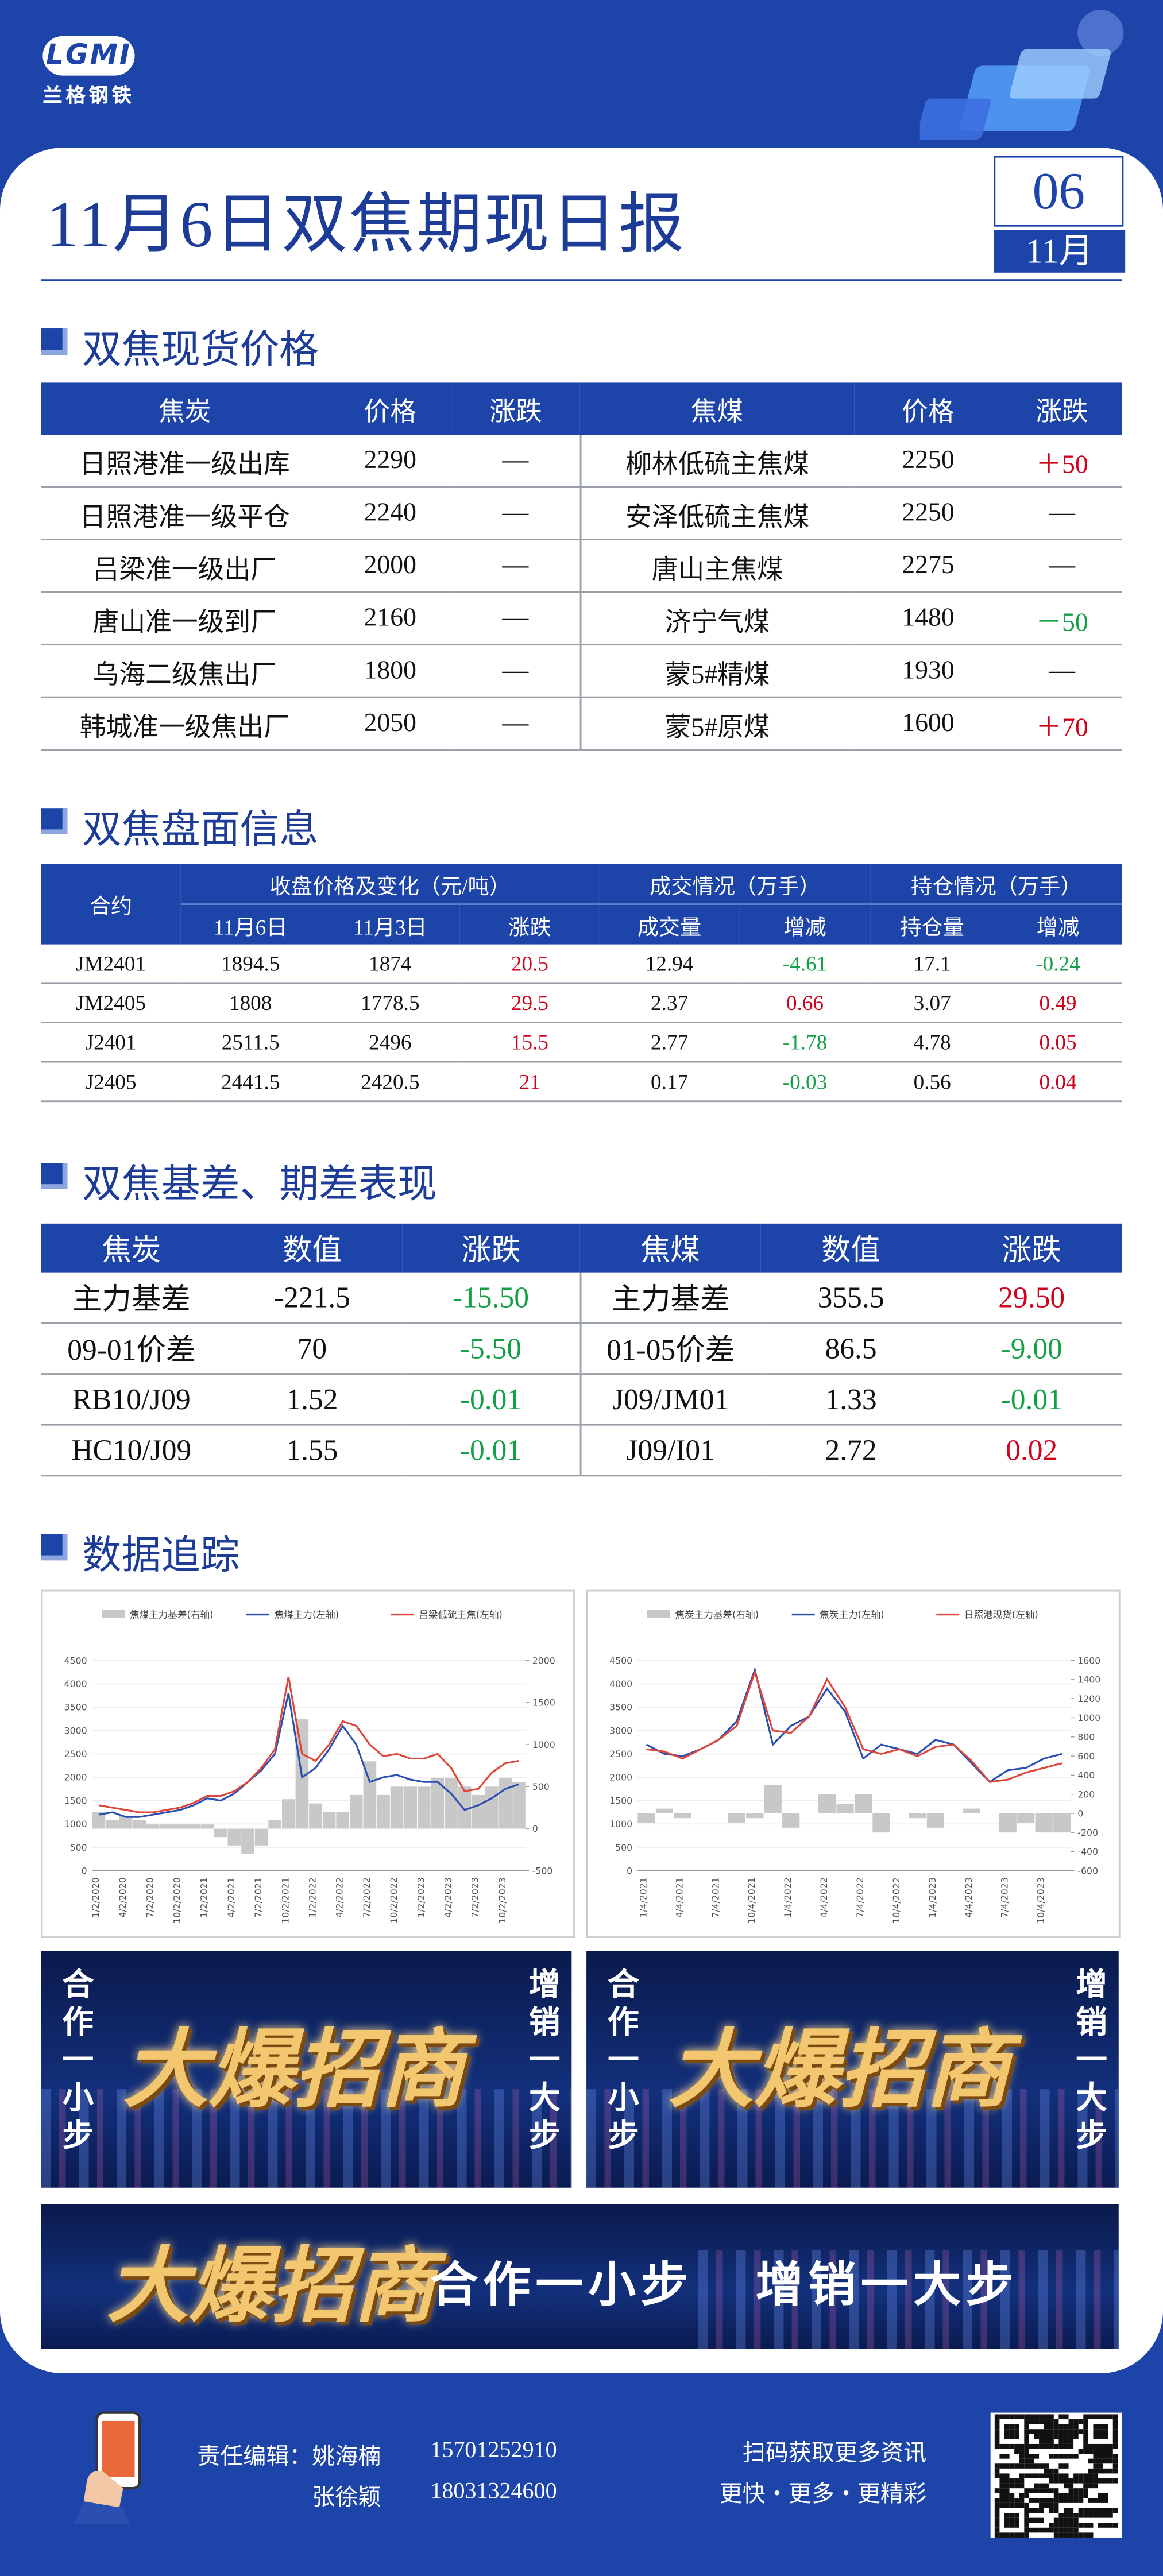  I want to click on y-tick-label: 500, so click(623, 1847).